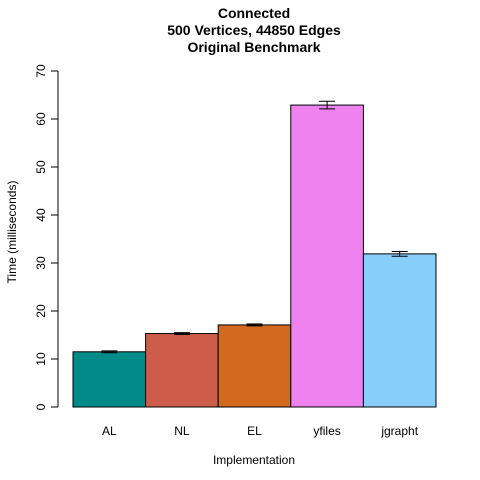 Image resolution: width=480 pixels, height=480 pixels. What do you see at coordinates (253, 47) in the screenshot?
I see `chart-title-line-3: Original Benchmark` at bounding box center [253, 47].